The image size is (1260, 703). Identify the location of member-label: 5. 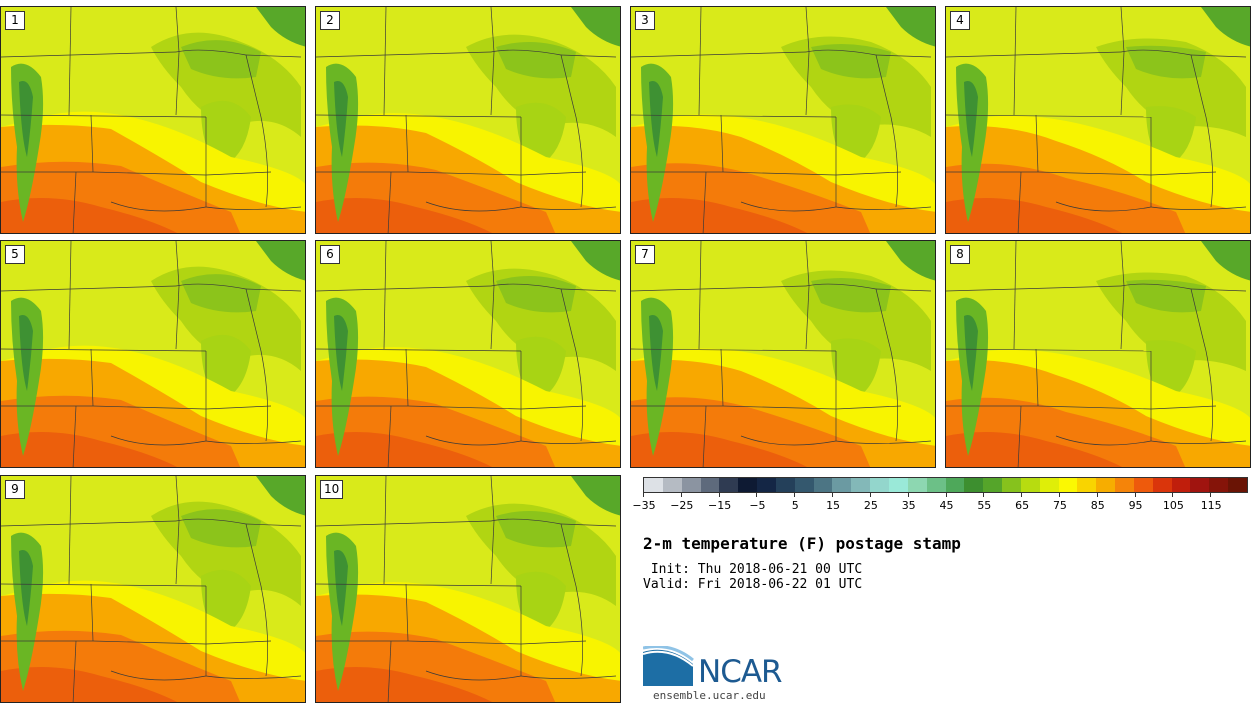
(15, 254).